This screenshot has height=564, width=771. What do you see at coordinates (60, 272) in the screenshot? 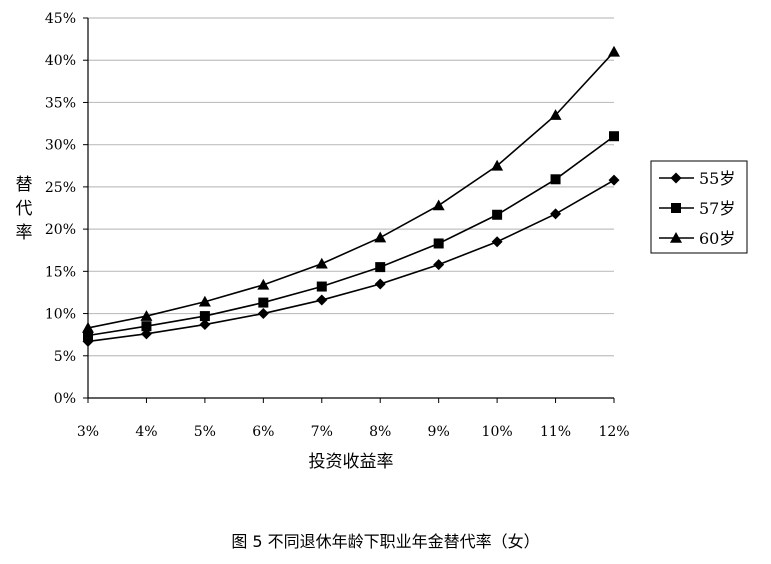
I see `y-tick-label: 15%` at bounding box center [60, 272].